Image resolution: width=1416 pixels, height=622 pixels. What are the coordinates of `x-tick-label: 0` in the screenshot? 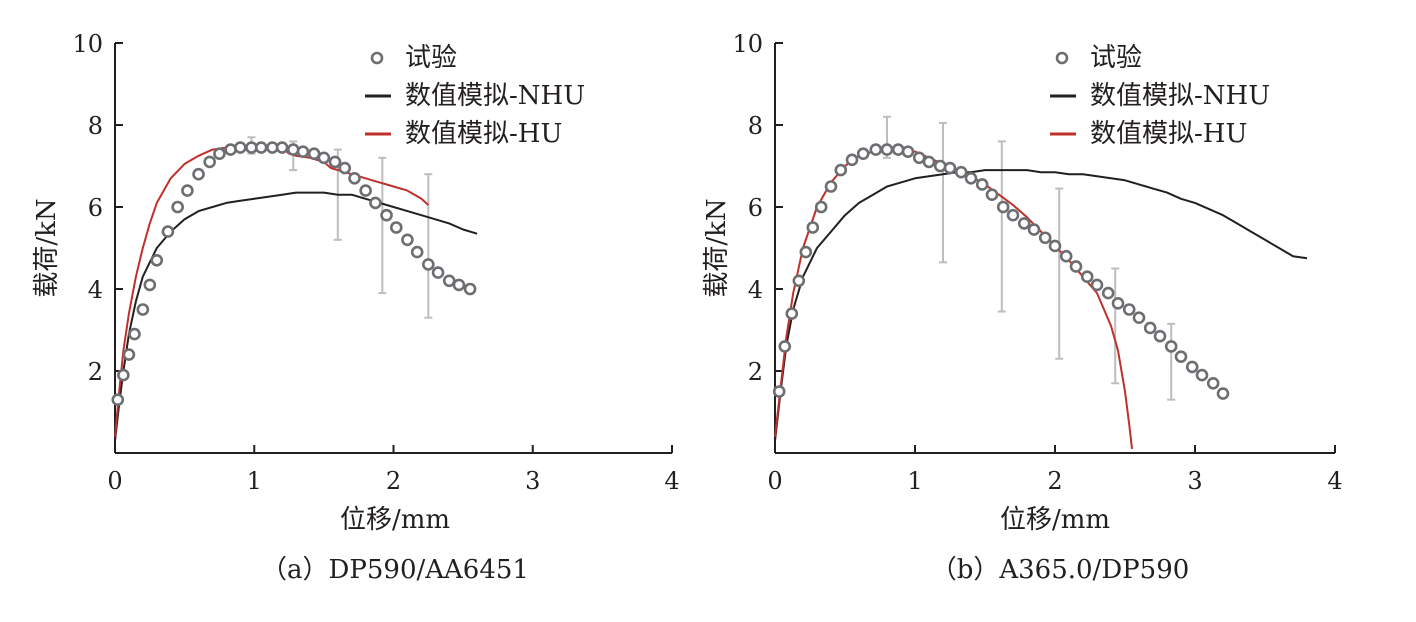 It's located at (774, 481).